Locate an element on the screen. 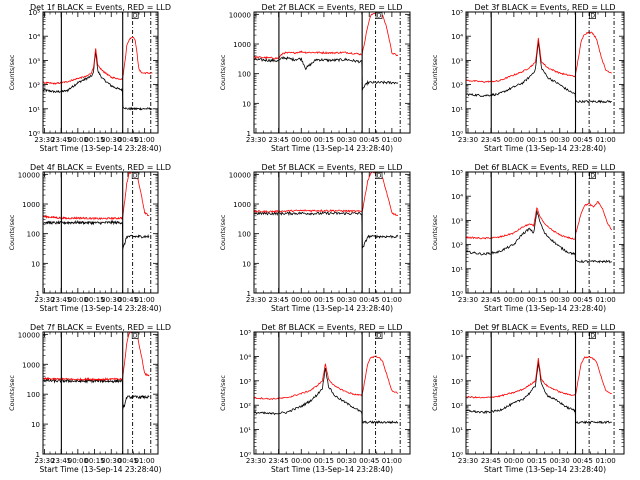 This screenshot has width=640, height=480. panel-title: Det 3f BLACK = Events, RED = LLD is located at coordinates (544, 7).